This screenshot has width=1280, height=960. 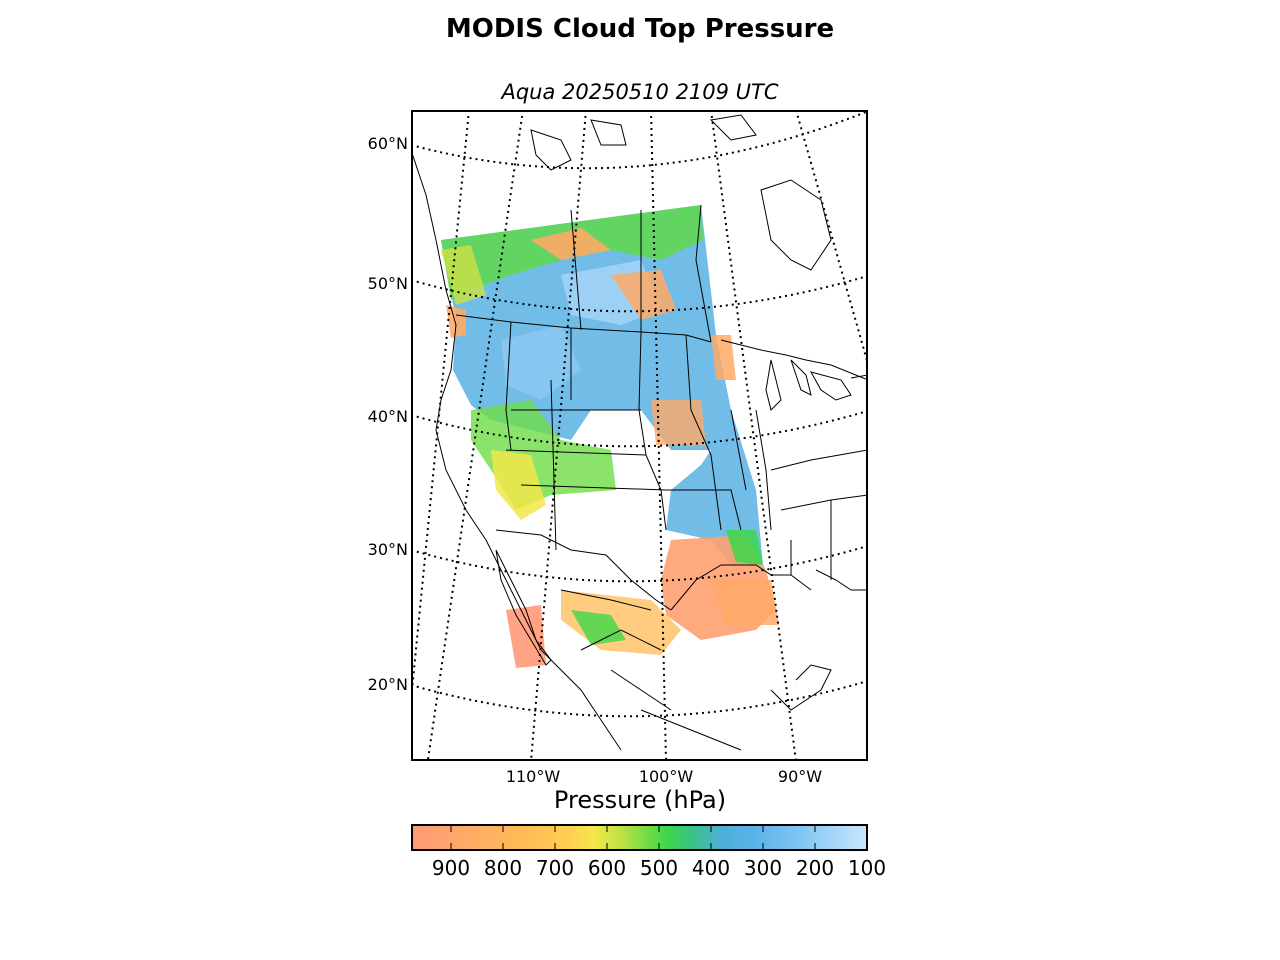 I want to click on colorbar-tick-800: 800, so click(x=503, y=868).